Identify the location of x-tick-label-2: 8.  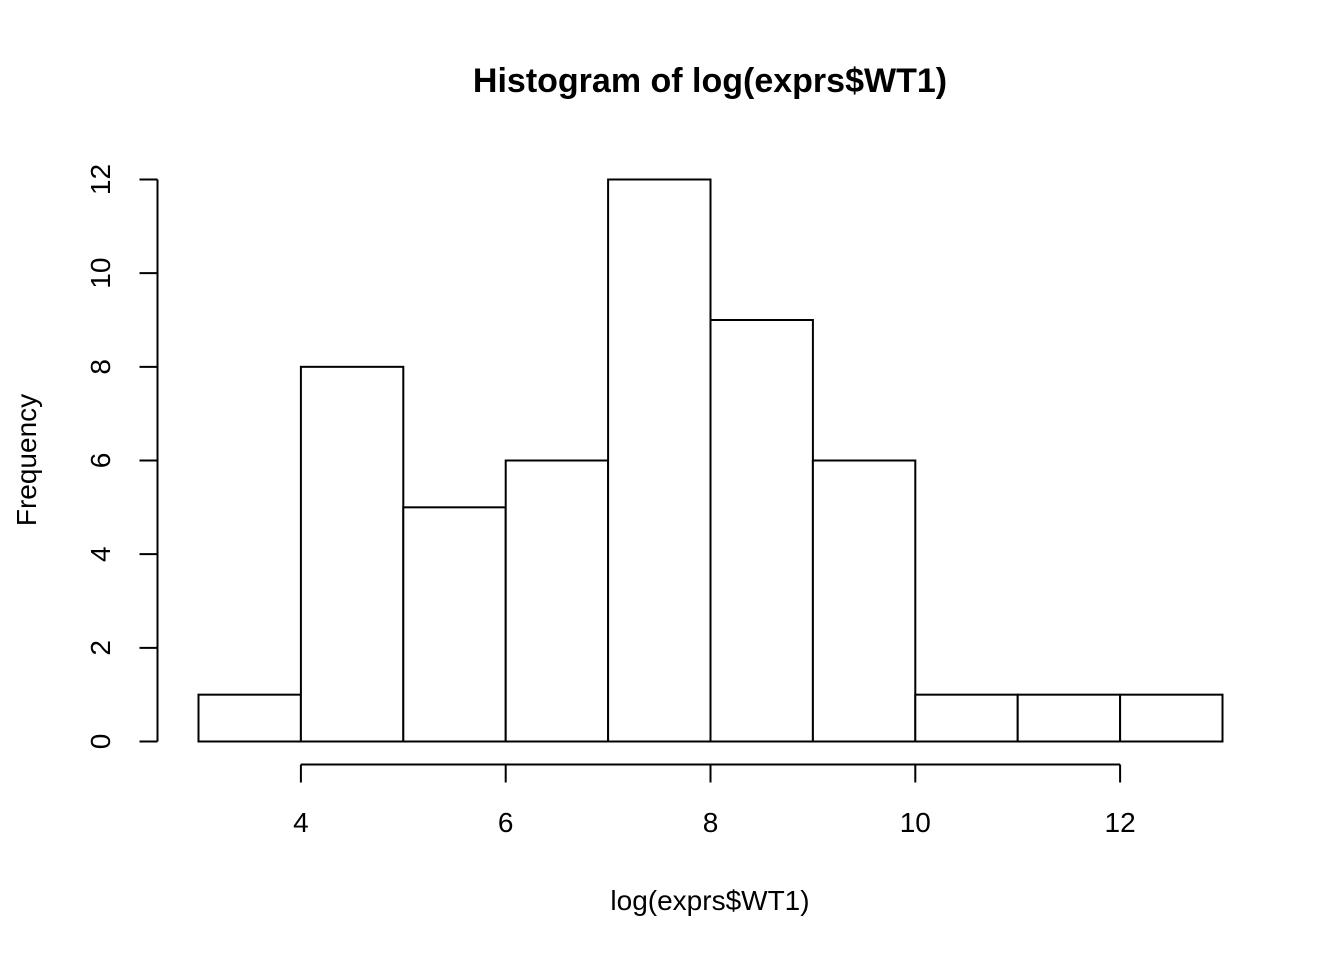
(711, 822).